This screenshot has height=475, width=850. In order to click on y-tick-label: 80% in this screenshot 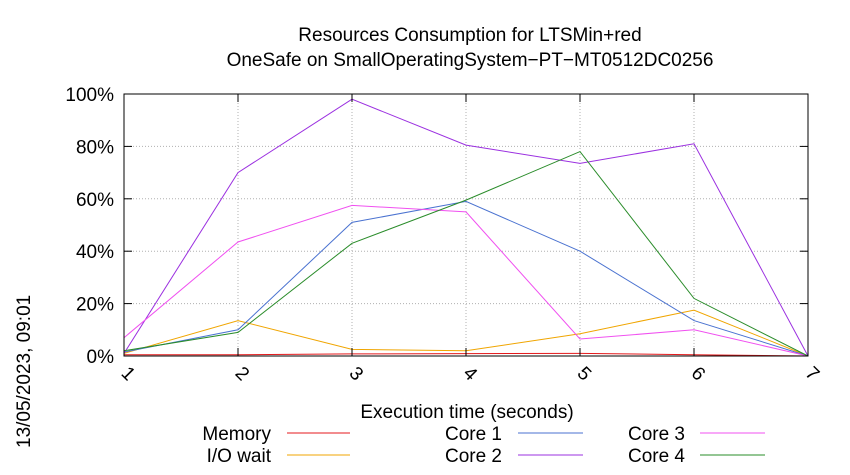, I will do `click(95, 147)`.